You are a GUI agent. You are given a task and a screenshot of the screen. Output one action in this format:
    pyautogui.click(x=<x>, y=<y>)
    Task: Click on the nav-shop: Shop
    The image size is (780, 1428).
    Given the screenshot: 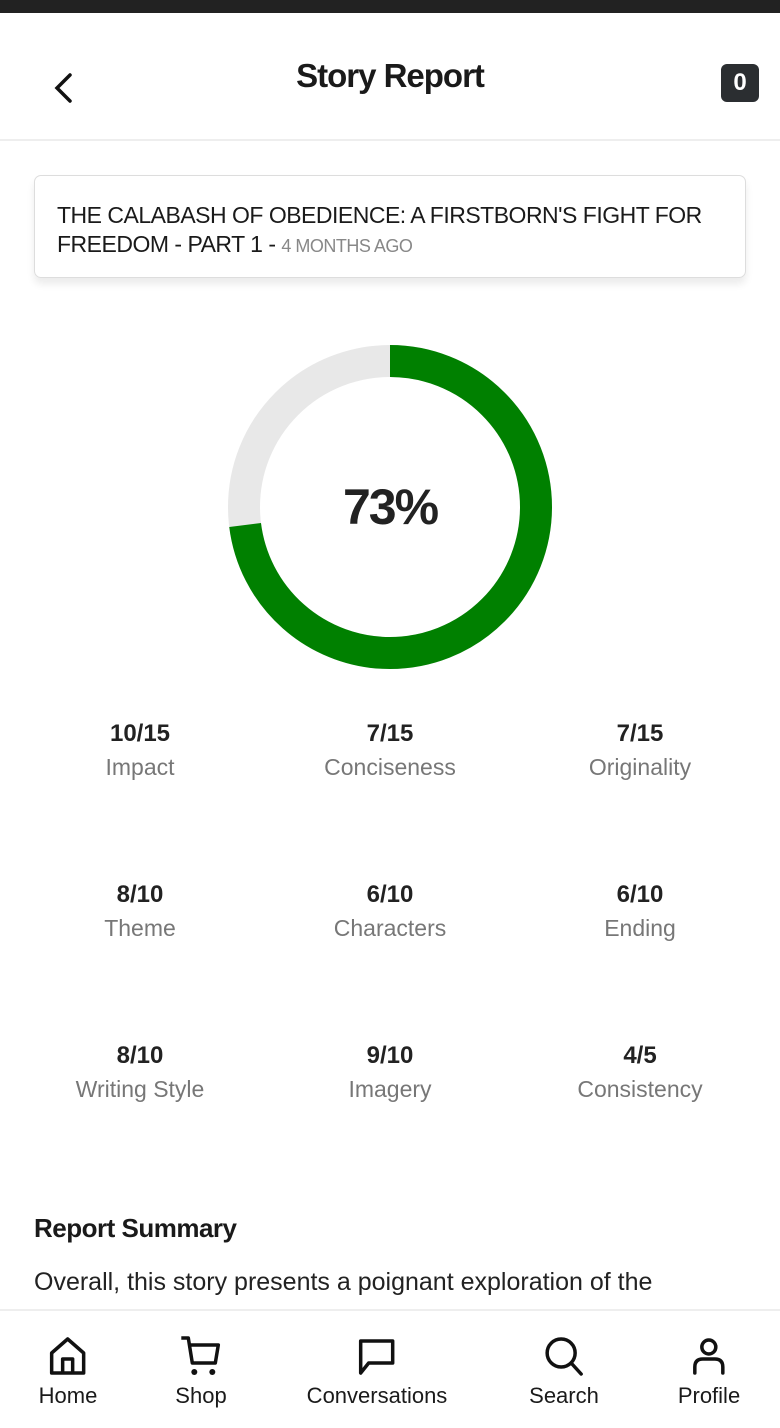 What is the action you would take?
    pyautogui.click(x=201, y=1372)
    